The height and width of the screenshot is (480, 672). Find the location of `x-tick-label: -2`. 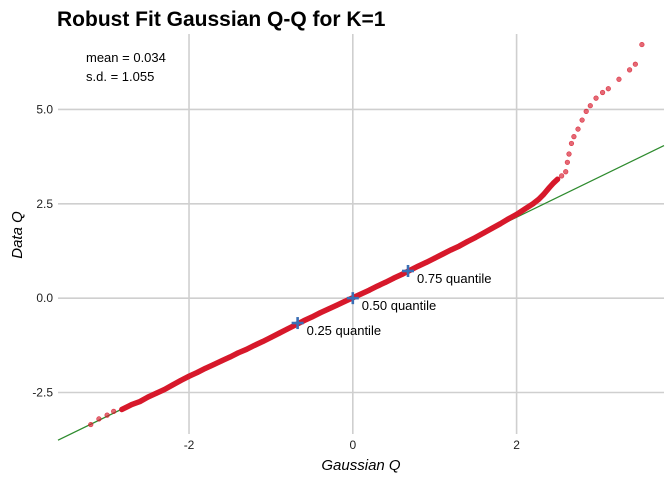

x-tick-label: -2 is located at coordinates (189, 445).